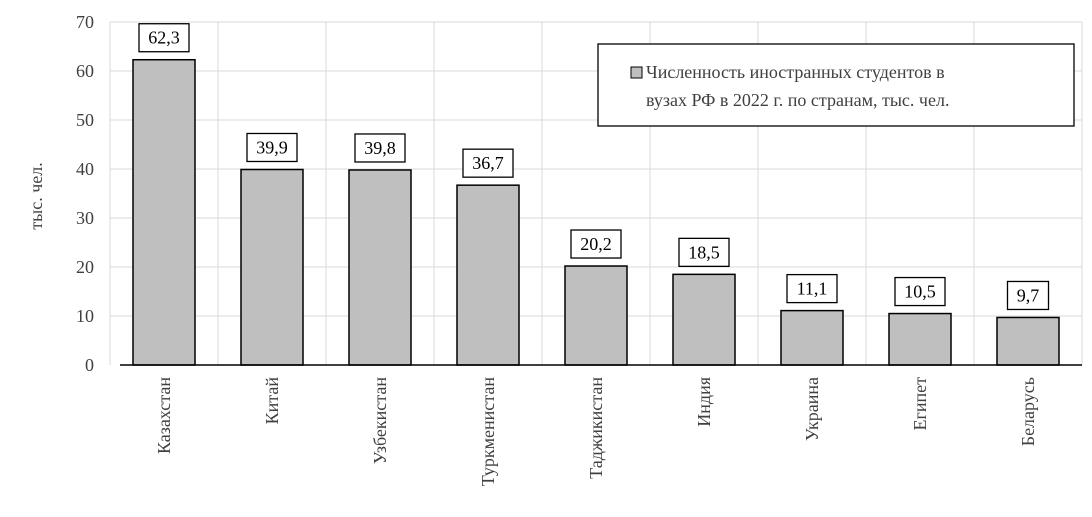 The height and width of the screenshot is (517, 1092). What do you see at coordinates (36, 195) in the screenshot?
I see `y-axis-label: тыс. чел.` at bounding box center [36, 195].